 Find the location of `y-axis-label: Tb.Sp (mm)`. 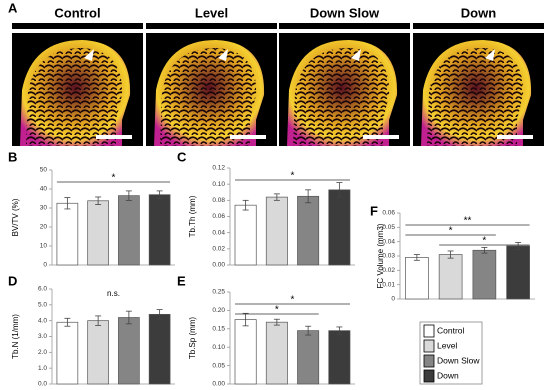

y-axis-label: Tb.Sp (mm) is located at coordinates (192, 338).